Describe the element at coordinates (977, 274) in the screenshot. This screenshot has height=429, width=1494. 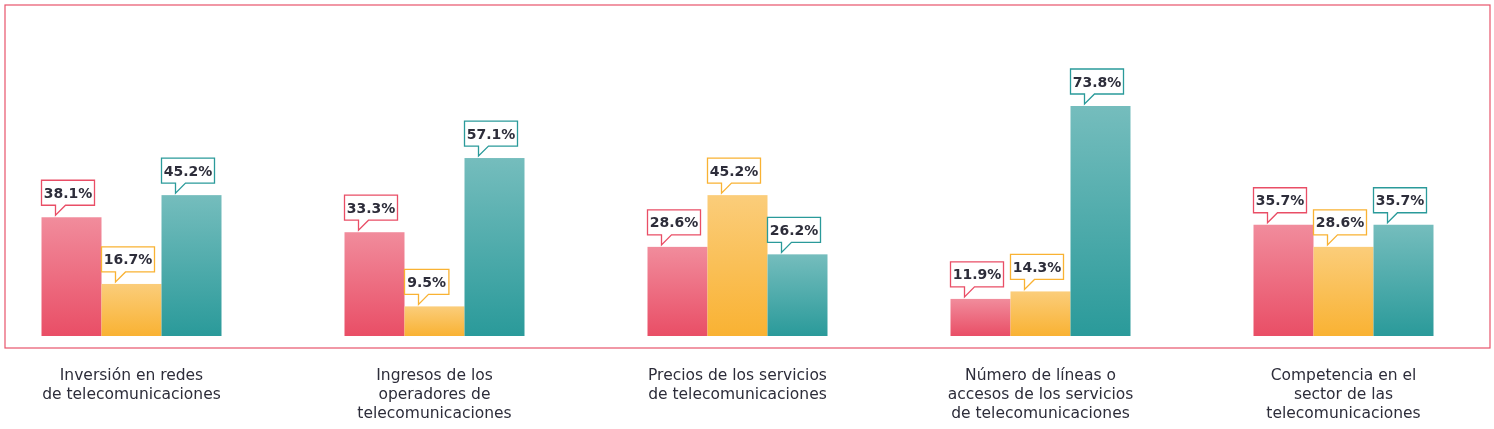
I see `data-label: 11.9%` at that location.